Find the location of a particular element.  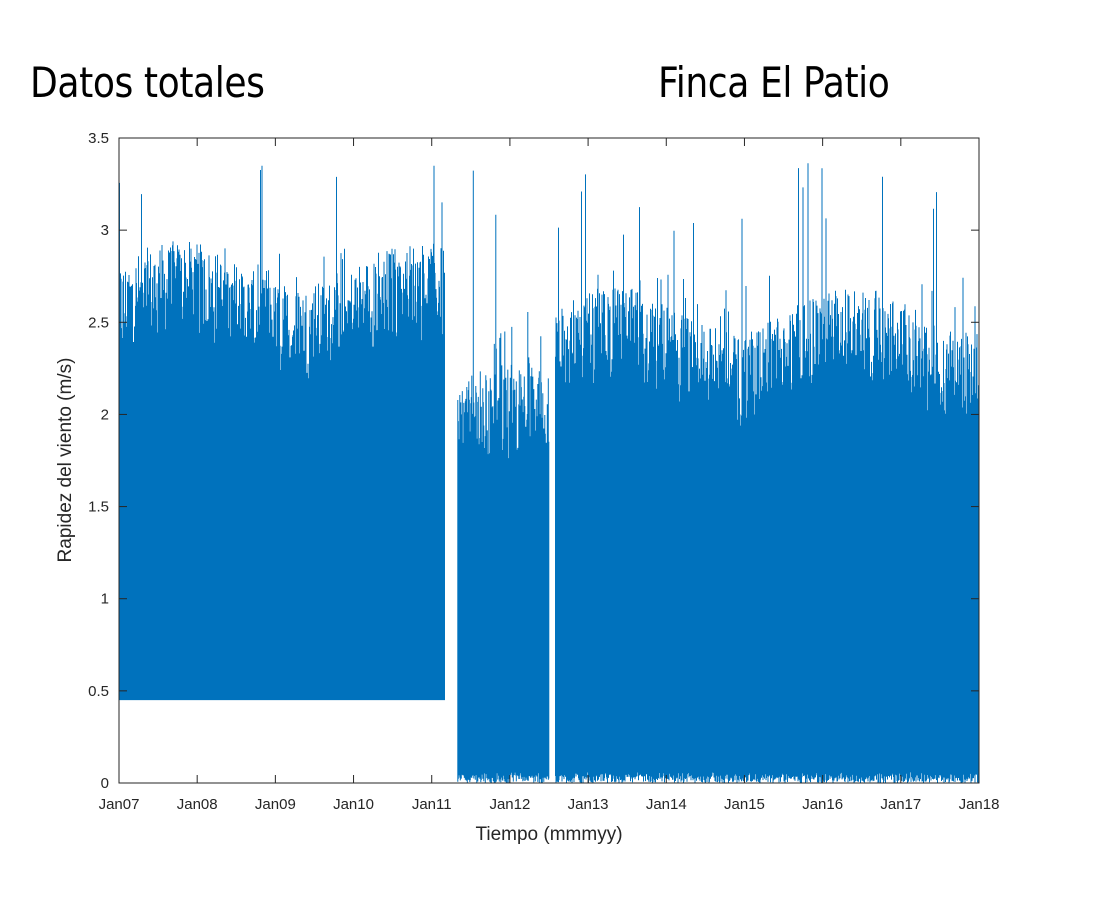

y-tick-label: 1 is located at coordinates (105, 599).